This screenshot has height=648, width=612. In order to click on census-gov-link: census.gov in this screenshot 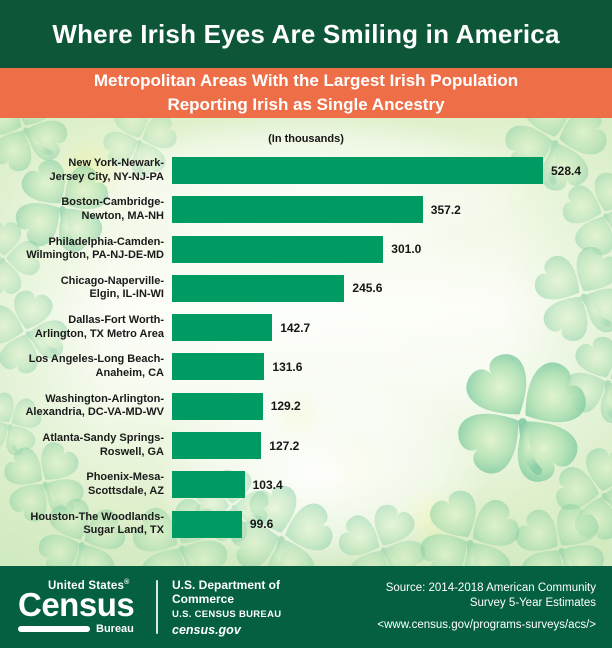, I will do `click(206, 629)`.